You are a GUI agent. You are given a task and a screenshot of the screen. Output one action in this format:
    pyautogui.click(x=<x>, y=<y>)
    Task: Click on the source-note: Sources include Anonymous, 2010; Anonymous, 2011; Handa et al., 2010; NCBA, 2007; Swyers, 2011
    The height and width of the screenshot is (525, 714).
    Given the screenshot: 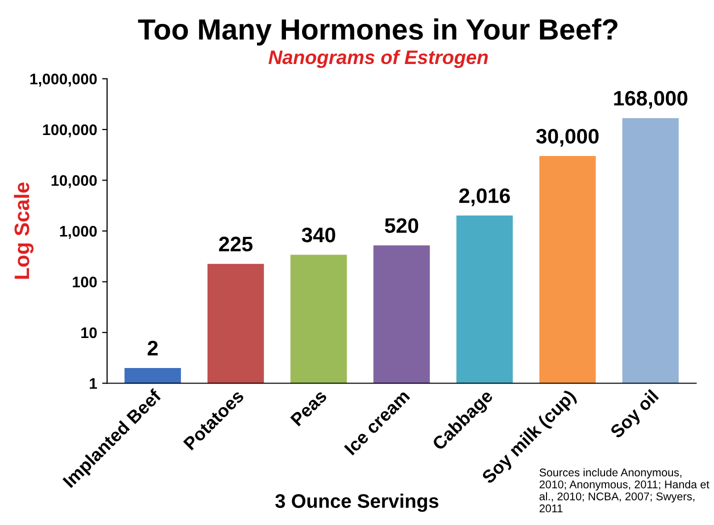 What is the action you would take?
    pyautogui.click(x=625, y=490)
    